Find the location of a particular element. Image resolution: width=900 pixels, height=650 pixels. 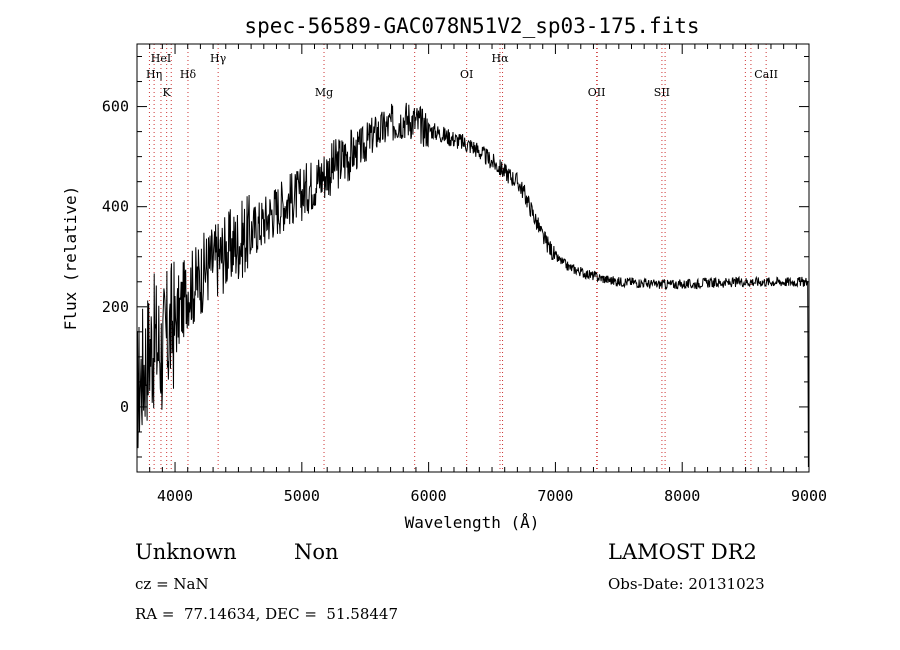

line-label: CaII is located at coordinates (766, 74).